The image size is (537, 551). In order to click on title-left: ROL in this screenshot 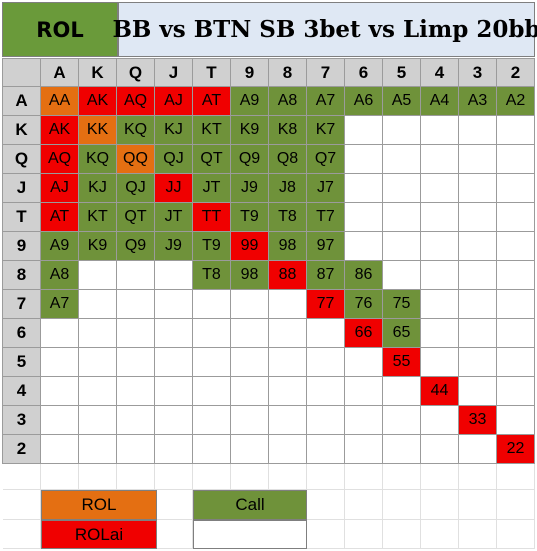, I will do `click(60, 29)`.